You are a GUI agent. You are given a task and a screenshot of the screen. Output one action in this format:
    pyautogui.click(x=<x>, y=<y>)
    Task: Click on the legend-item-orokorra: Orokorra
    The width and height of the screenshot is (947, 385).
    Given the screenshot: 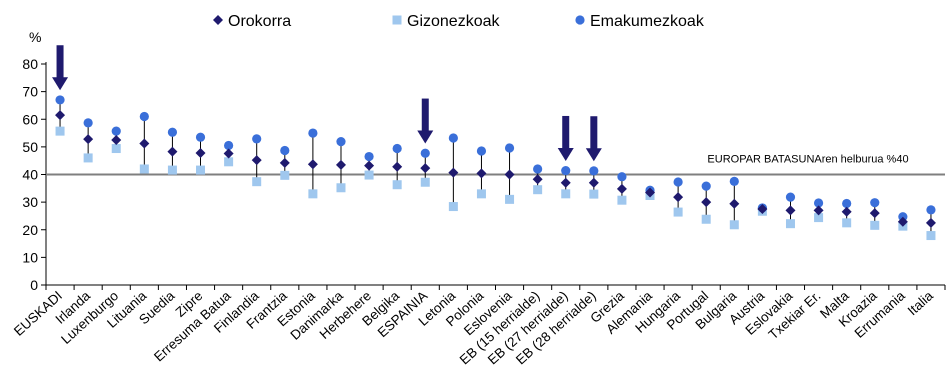 What is the action you would take?
    pyautogui.click(x=252, y=21)
    